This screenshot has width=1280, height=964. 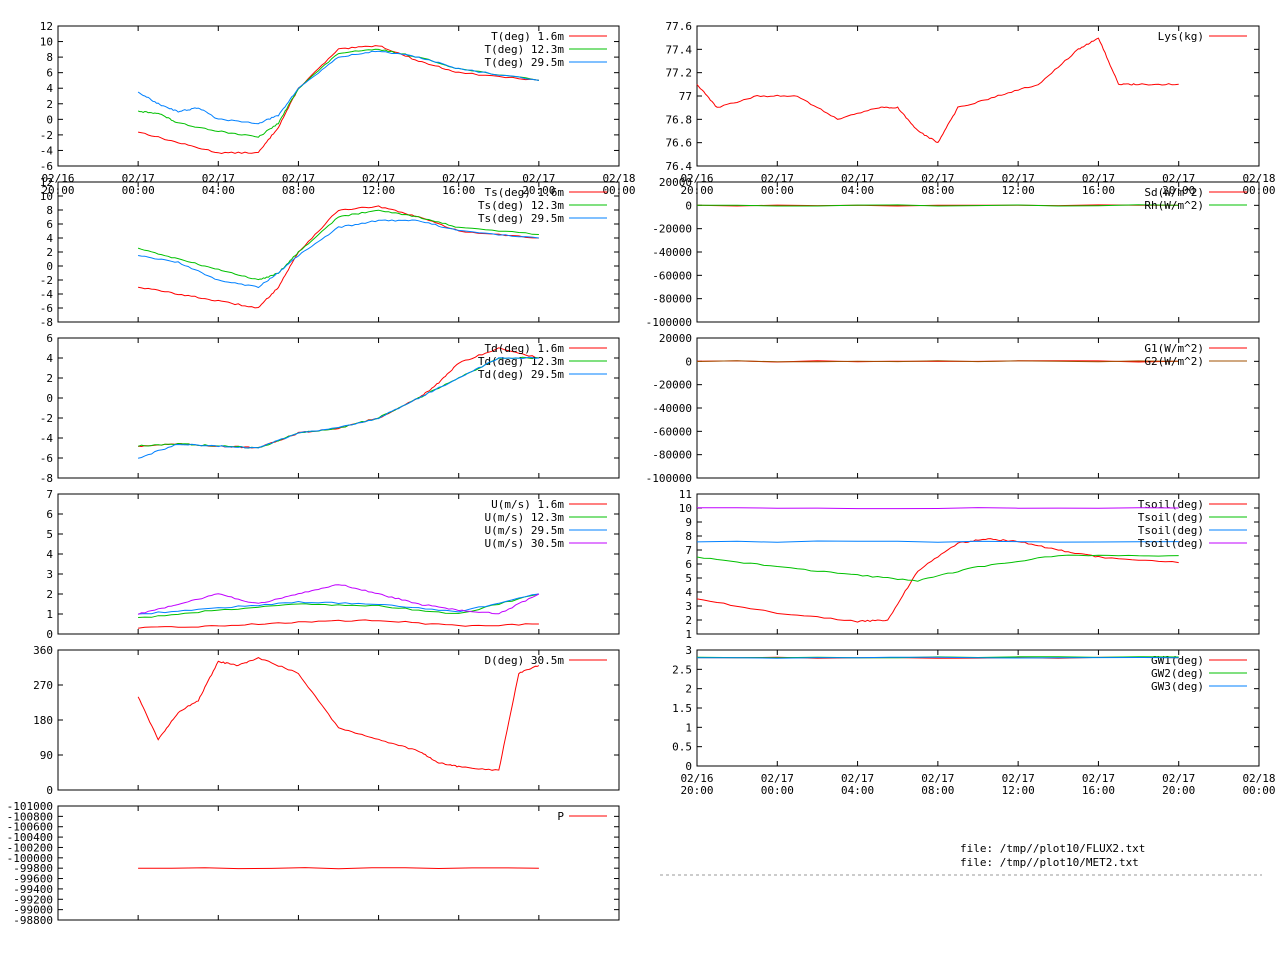 What do you see at coordinates (1258, 778) in the screenshot?
I see `x-tick-label: 02/18` at bounding box center [1258, 778].